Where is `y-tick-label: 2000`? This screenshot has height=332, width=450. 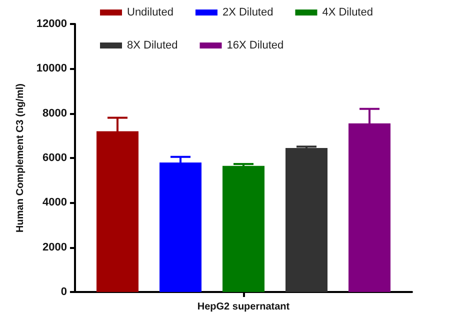
y-tick-label: 2000 is located at coordinates (54, 247).